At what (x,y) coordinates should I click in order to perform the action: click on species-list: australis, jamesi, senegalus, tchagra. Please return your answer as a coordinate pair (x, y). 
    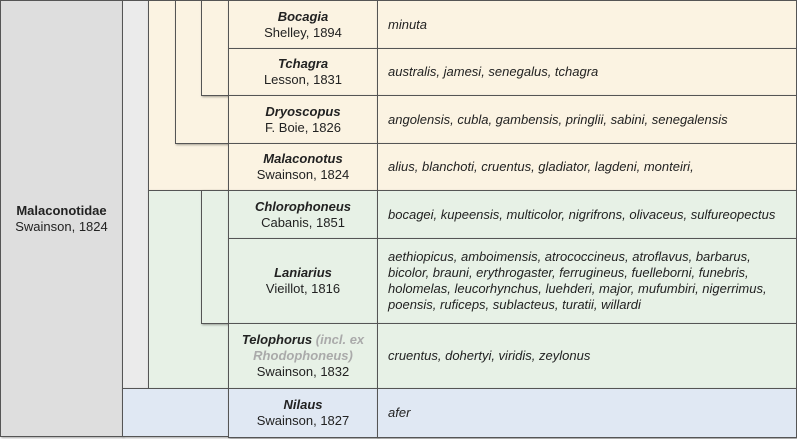
    Looking at the image, I should click on (493, 71).